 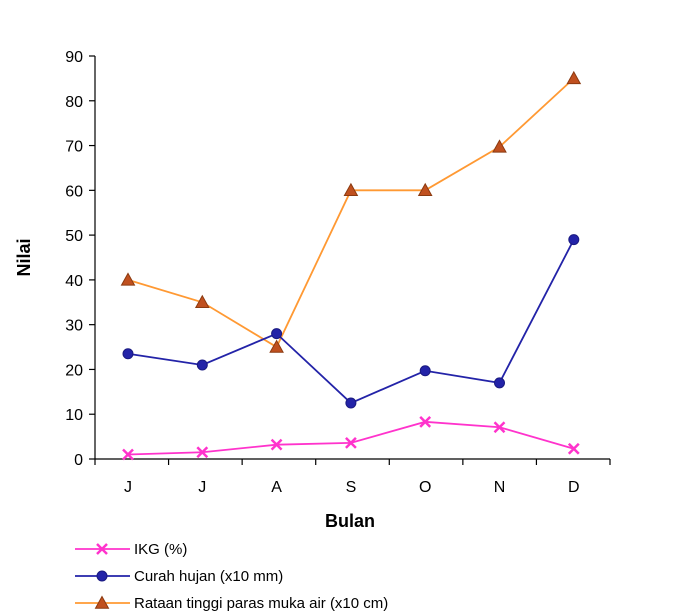 What do you see at coordinates (74, 191) in the screenshot?
I see `y-tick-label: 60` at bounding box center [74, 191].